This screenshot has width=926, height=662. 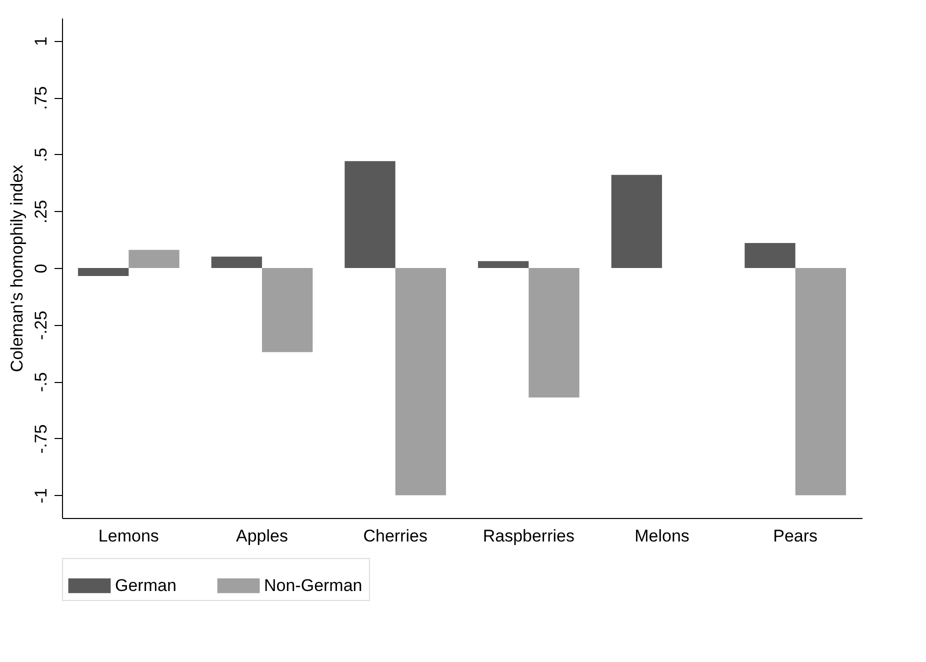 What do you see at coordinates (41, 212) in the screenshot?
I see `y-tick-label: .25` at bounding box center [41, 212].